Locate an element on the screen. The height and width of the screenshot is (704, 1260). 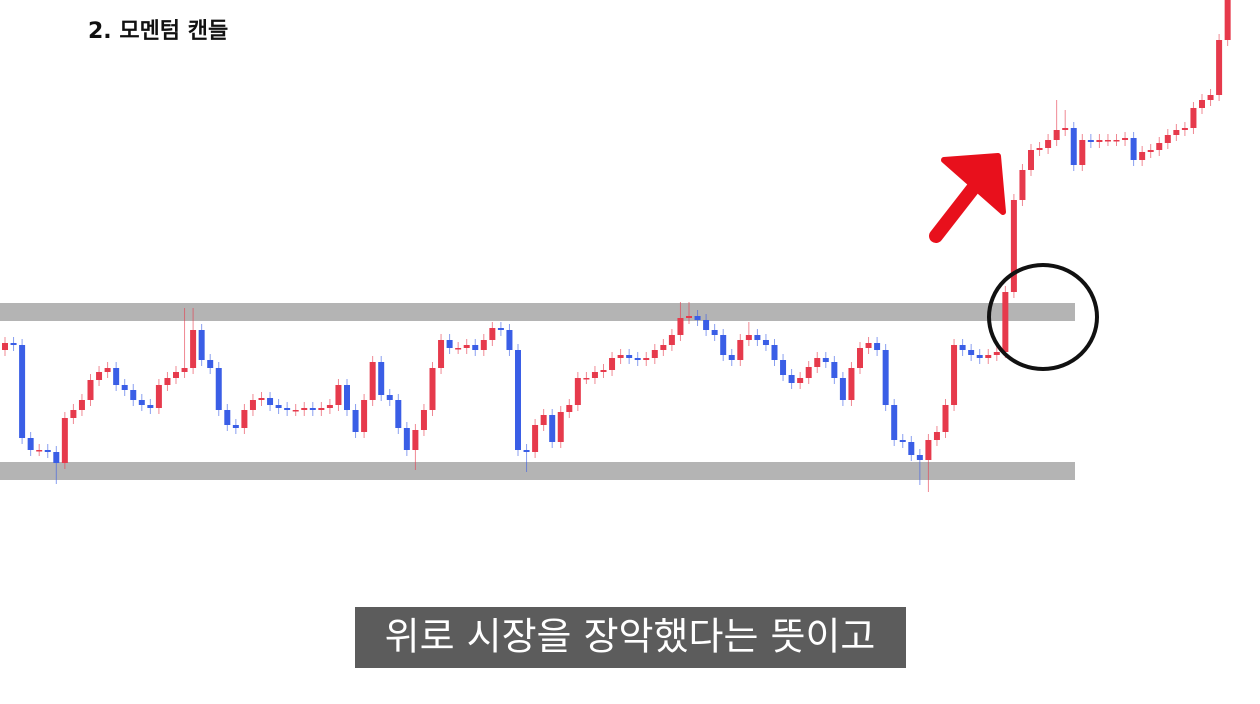
chart-title: 2. 모멘텀 캔들 is located at coordinates (158, 31).